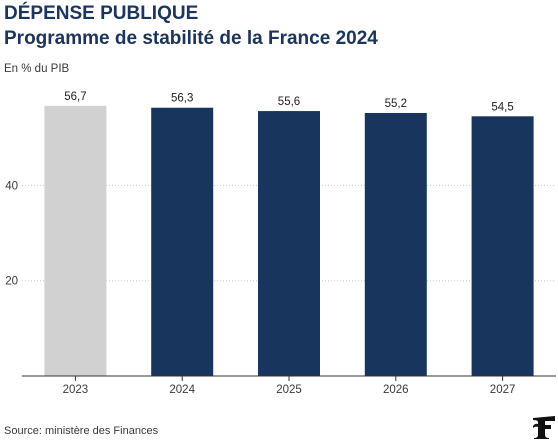 This screenshot has height=444, width=558. What do you see at coordinates (289, 390) in the screenshot?
I see `x-tick-label: 2025` at bounding box center [289, 390].